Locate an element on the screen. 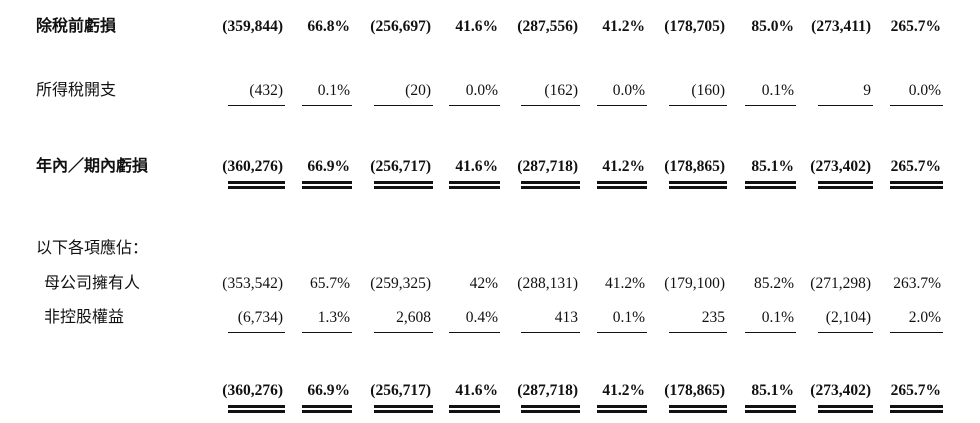 The height and width of the screenshot is (423, 980). percent-cell: 2.0% is located at coordinates (924, 317).